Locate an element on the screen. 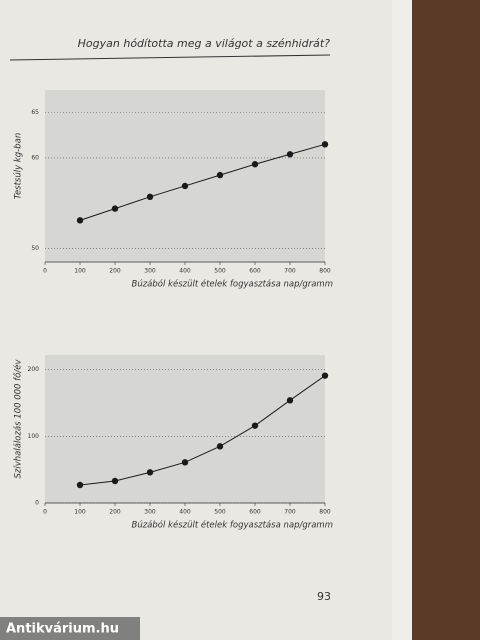  y-tick-label: 200 is located at coordinates (34, 369).